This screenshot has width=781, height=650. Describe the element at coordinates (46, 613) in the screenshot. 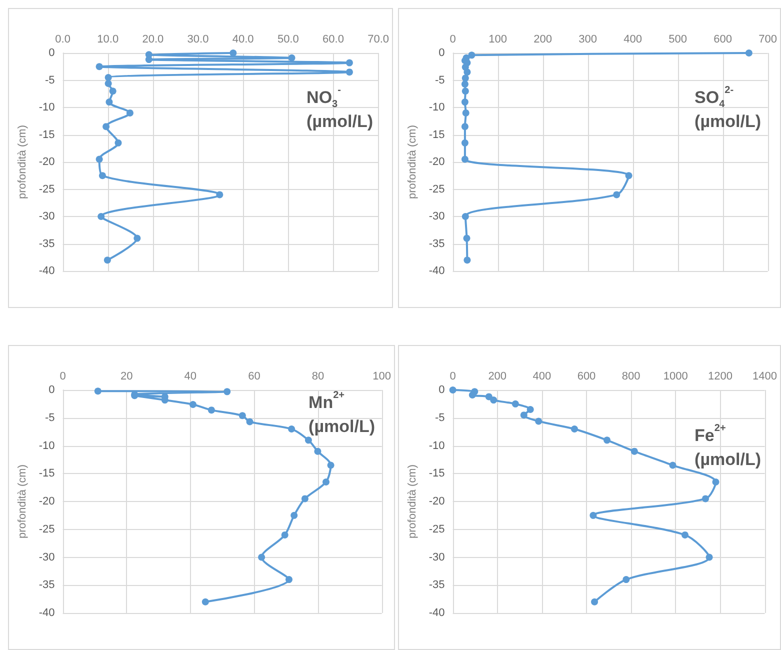

I see `y-tick-label: -40` at that location.